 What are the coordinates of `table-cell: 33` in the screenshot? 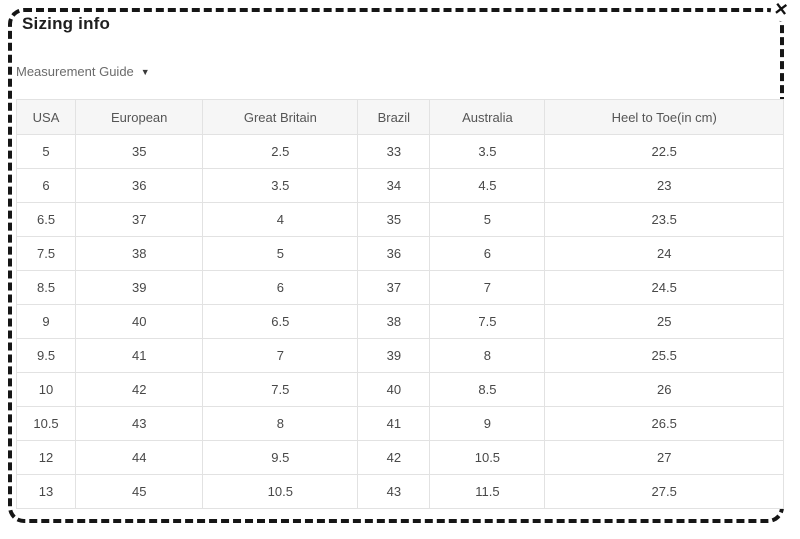 It's located at (394, 151).